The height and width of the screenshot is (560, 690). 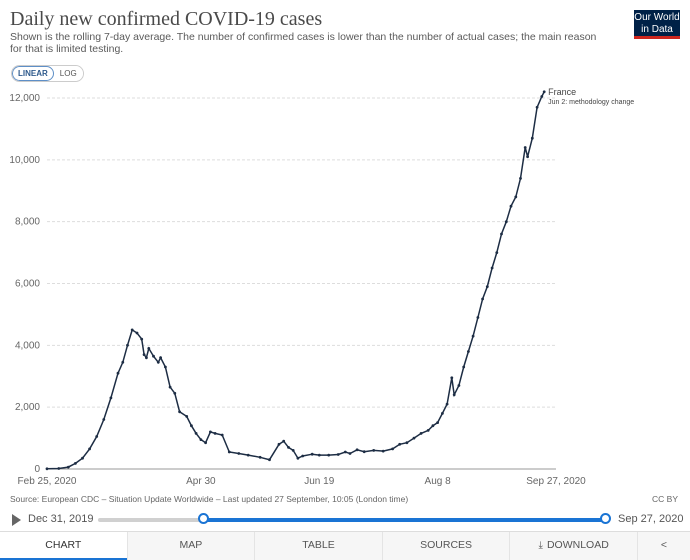 What do you see at coordinates (556, 481) in the screenshot?
I see `x-tick-label: Sep 27, 2020` at bounding box center [556, 481].